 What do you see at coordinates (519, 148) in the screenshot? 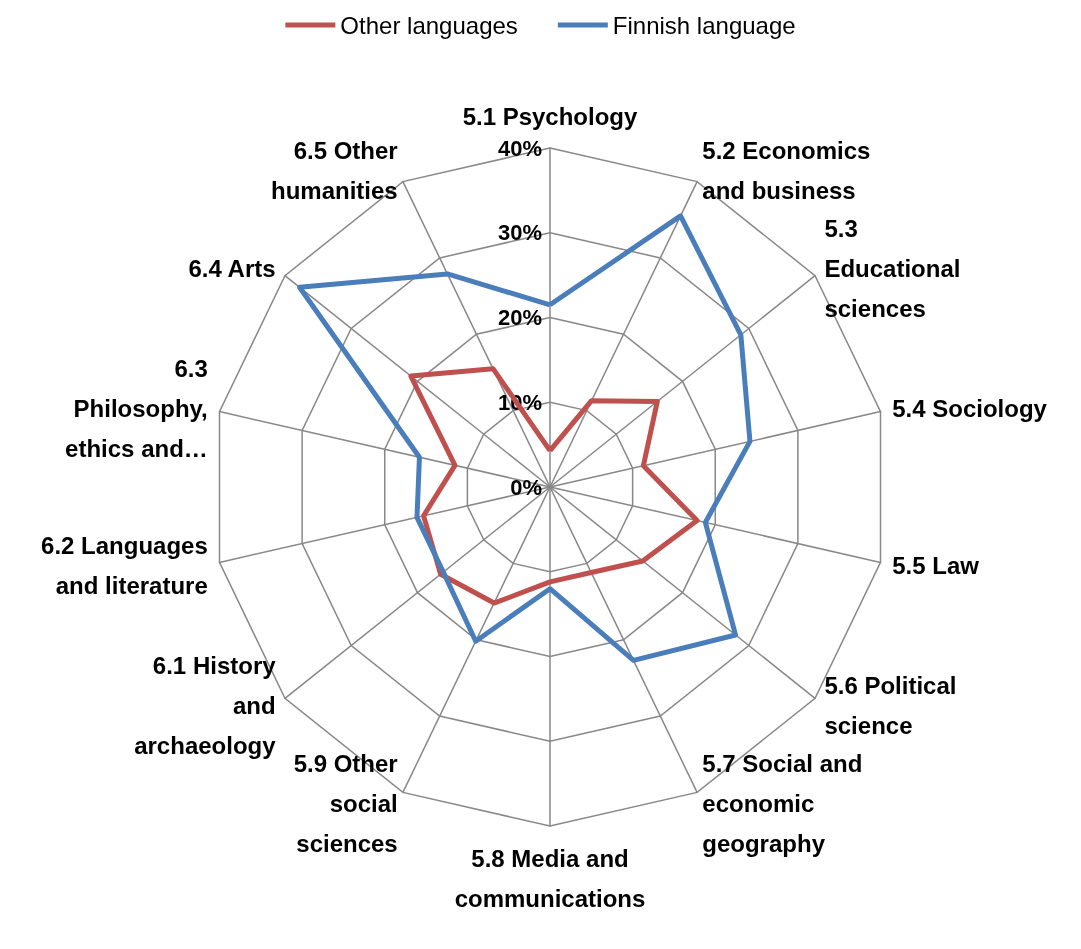
I see `y-tick-label: 40%` at bounding box center [519, 148].